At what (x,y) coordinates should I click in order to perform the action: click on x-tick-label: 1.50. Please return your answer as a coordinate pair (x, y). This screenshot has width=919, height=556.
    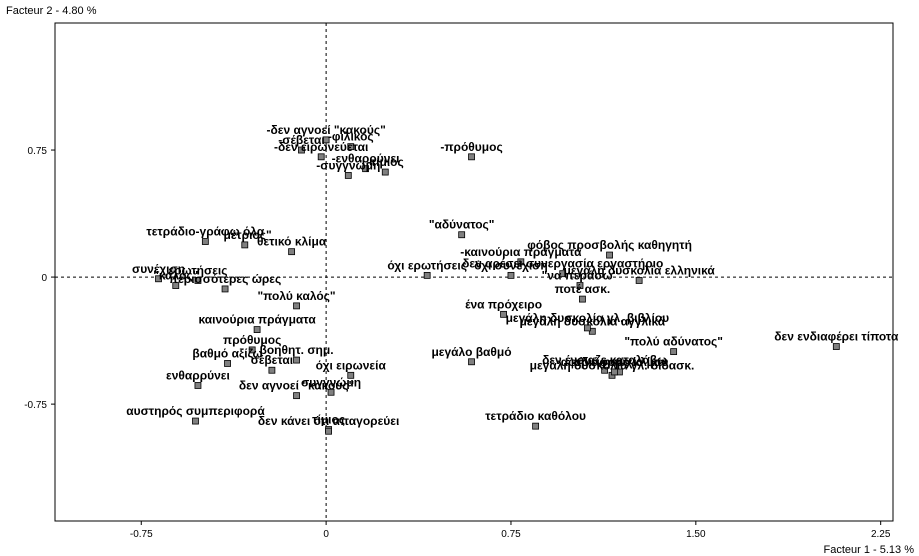
    Looking at the image, I should click on (696, 534).